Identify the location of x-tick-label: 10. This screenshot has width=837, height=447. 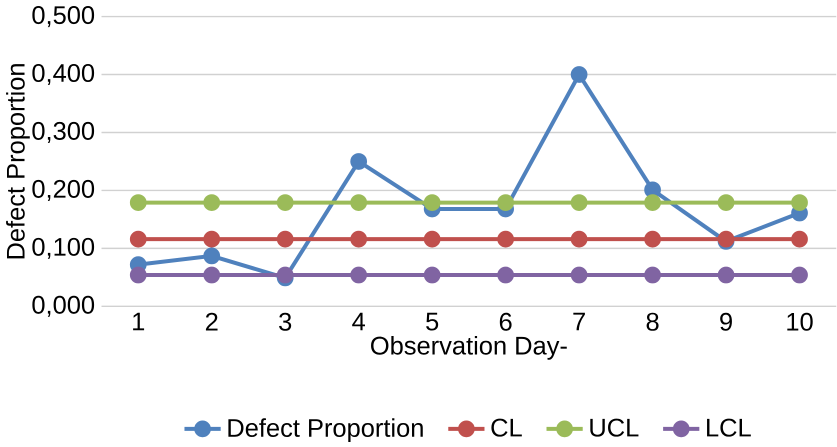
(800, 321).